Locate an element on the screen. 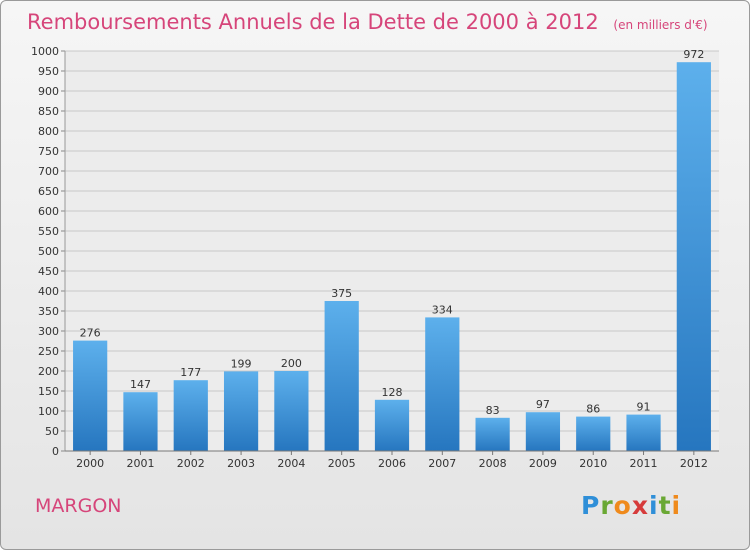 This screenshot has width=750, height=550. x-tick-label: 2002 is located at coordinates (191, 463).